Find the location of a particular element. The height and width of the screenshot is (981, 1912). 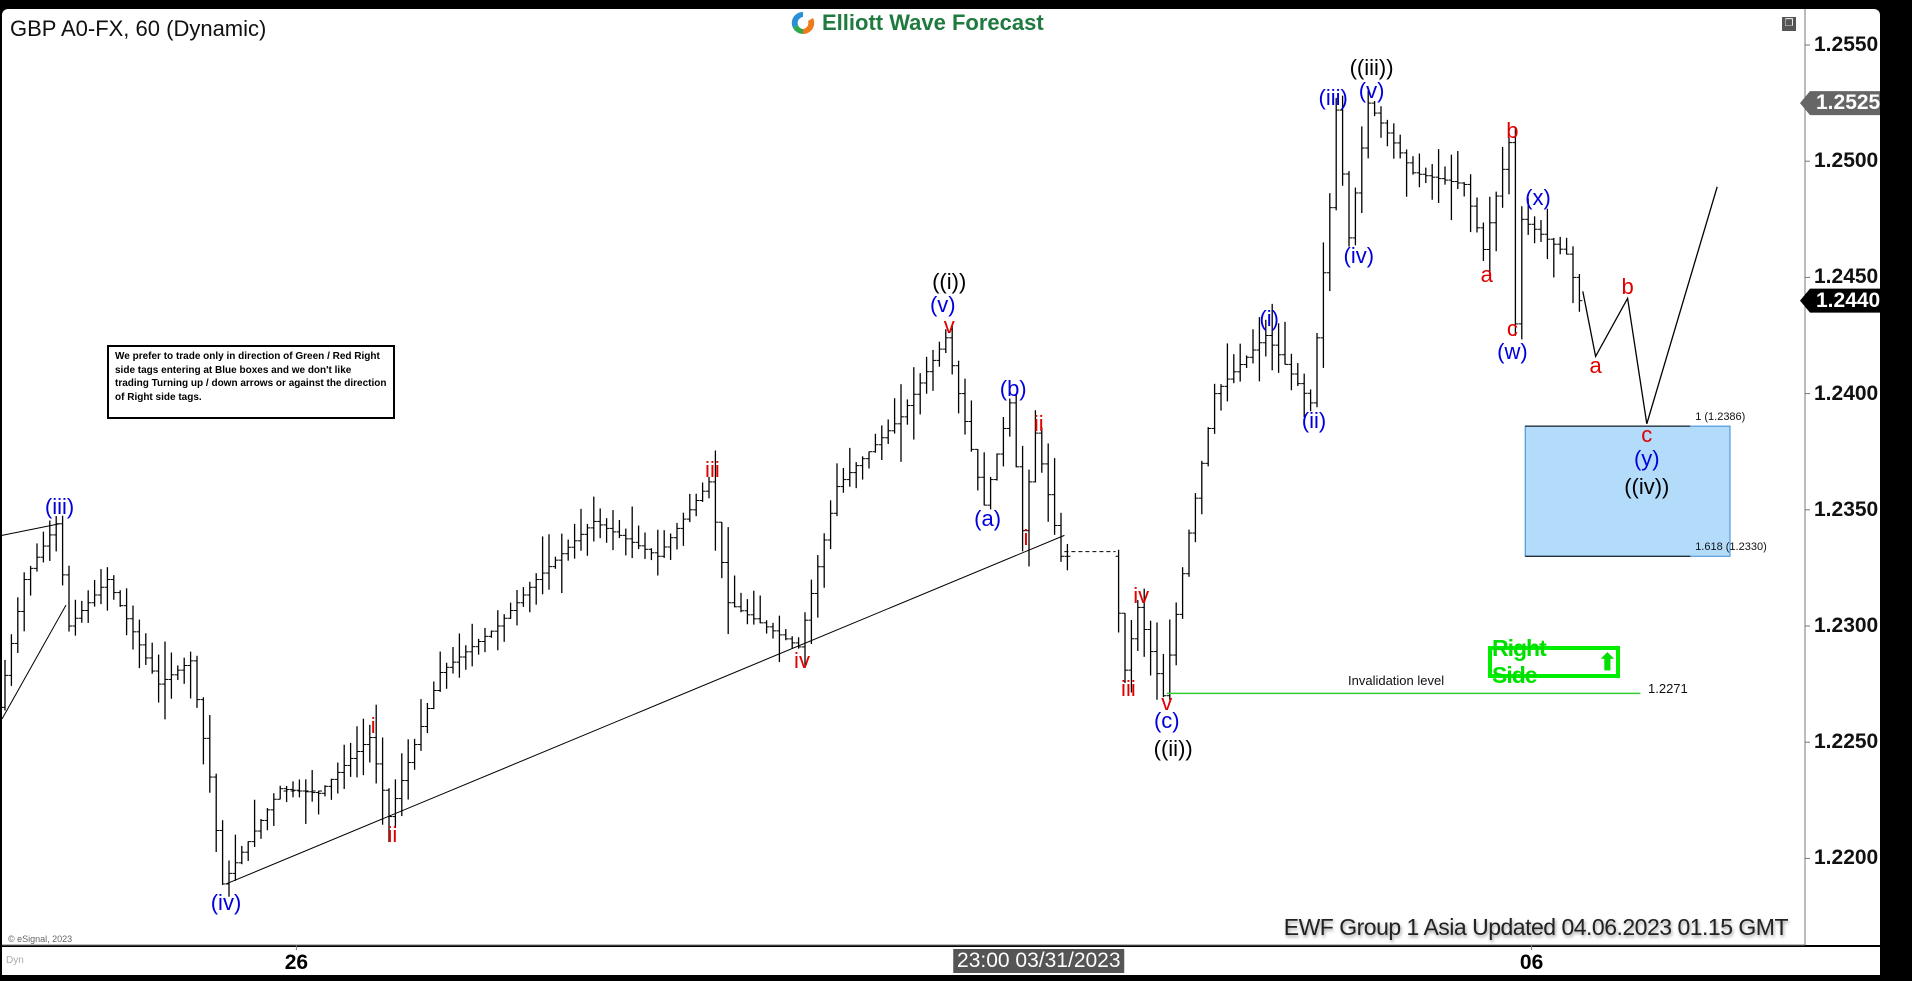

x-tick-label: 06 is located at coordinates (1531, 962).